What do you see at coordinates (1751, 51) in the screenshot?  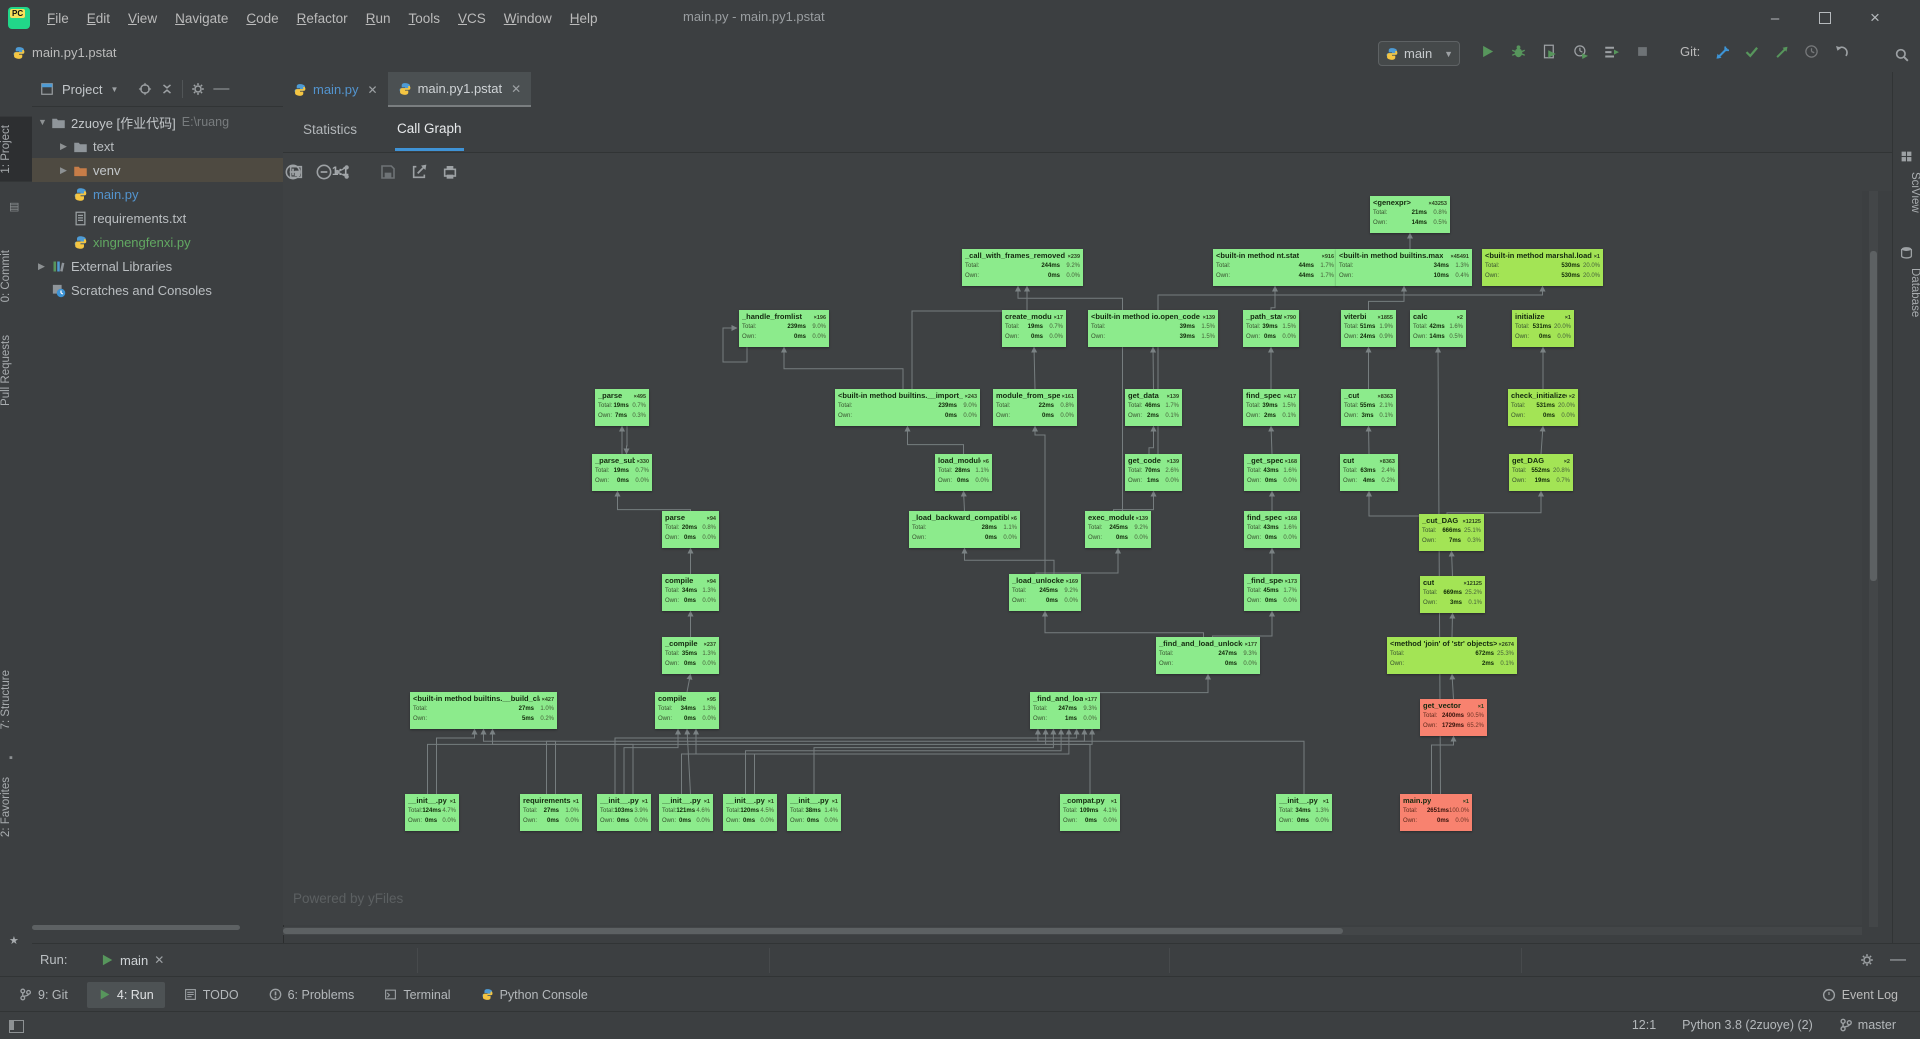 I see `git-commit-icon` at bounding box center [1751, 51].